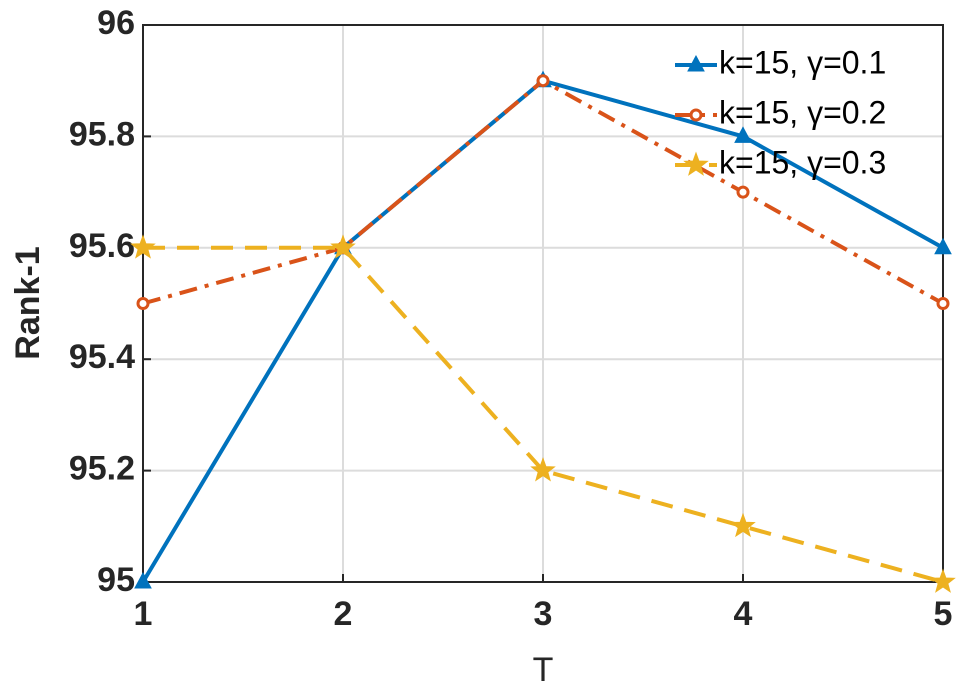 Image resolution: width=956 pixels, height=694 pixels. I want to click on y-tick-label: 95.8, so click(102, 134).